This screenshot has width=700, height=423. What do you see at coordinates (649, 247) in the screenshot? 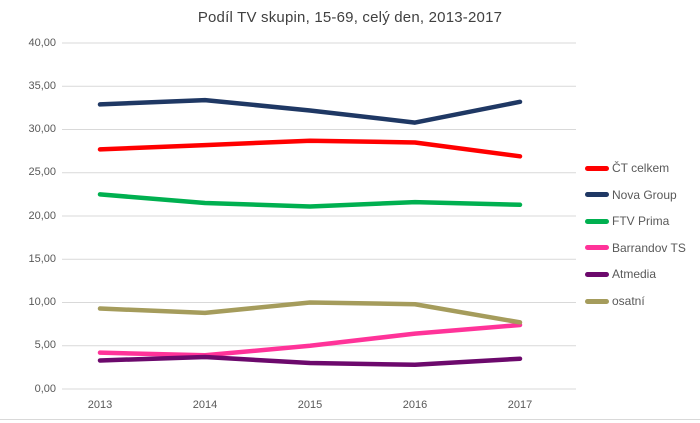
I see `legend-label: Barrandov TS` at bounding box center [649, 247].